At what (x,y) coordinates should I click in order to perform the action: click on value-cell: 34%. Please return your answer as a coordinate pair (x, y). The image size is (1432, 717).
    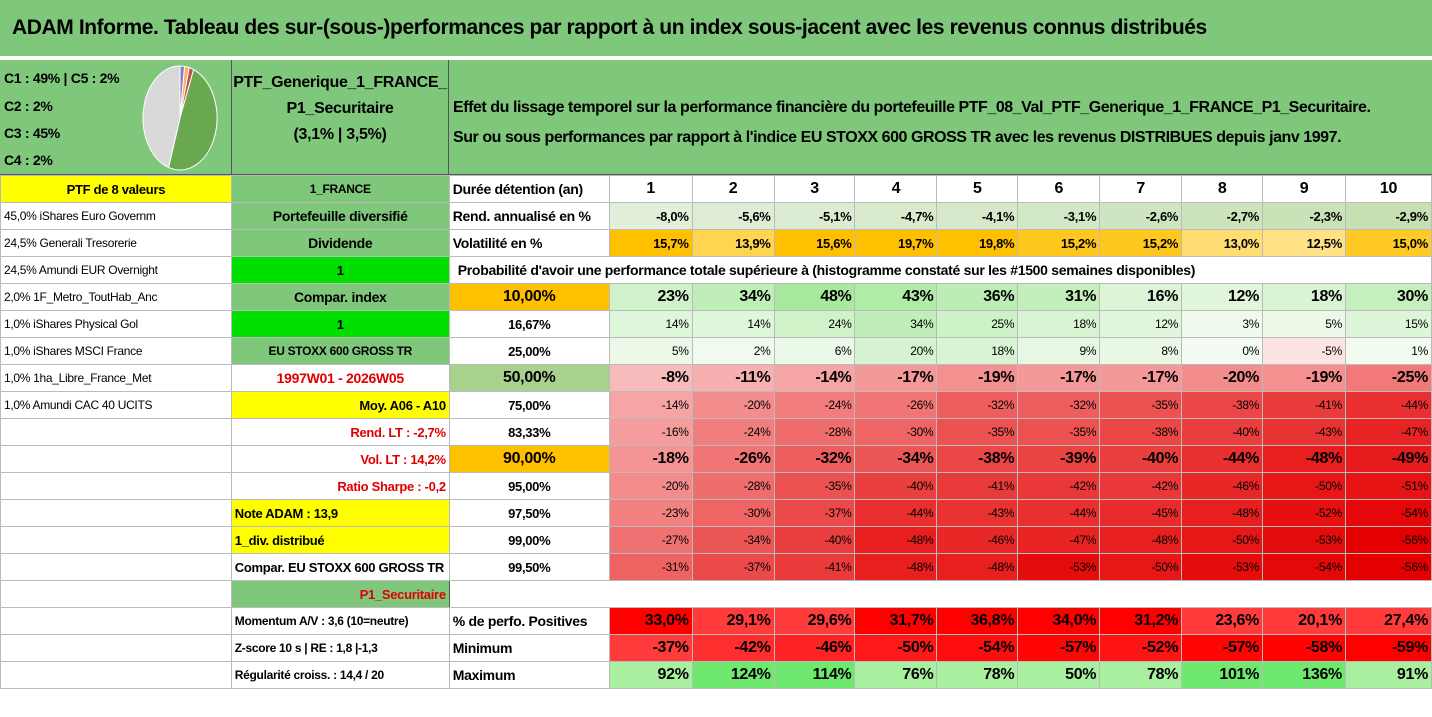
    Looking at the image, I should click on (896, 324).